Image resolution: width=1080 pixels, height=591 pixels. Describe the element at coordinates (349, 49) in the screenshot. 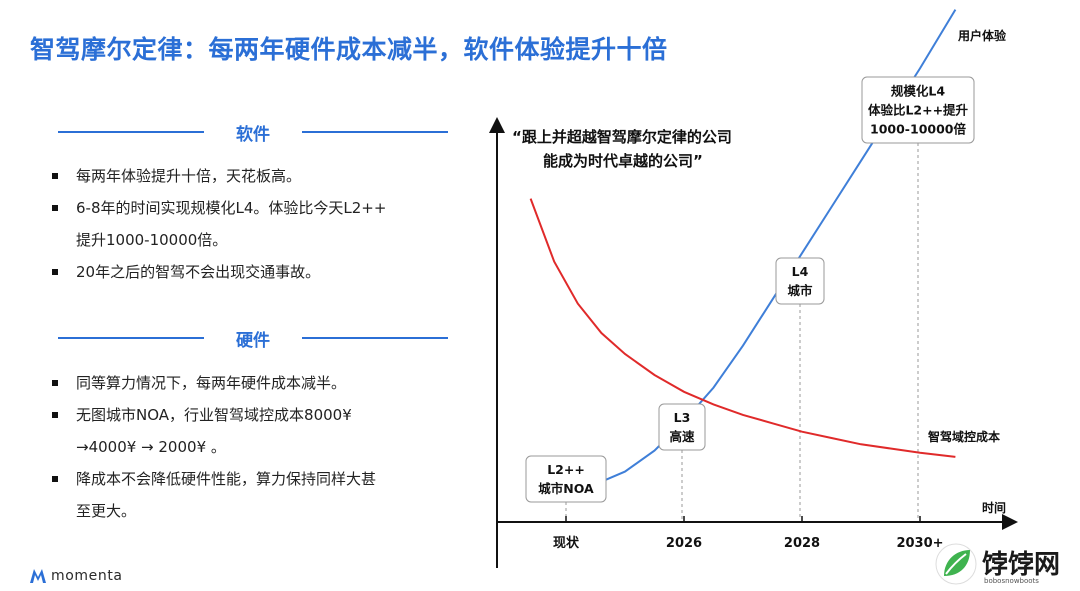

I see `page-title: 智驾摩尔定律：每两年硬件成本减半，软件体验提升十倍` at that location.